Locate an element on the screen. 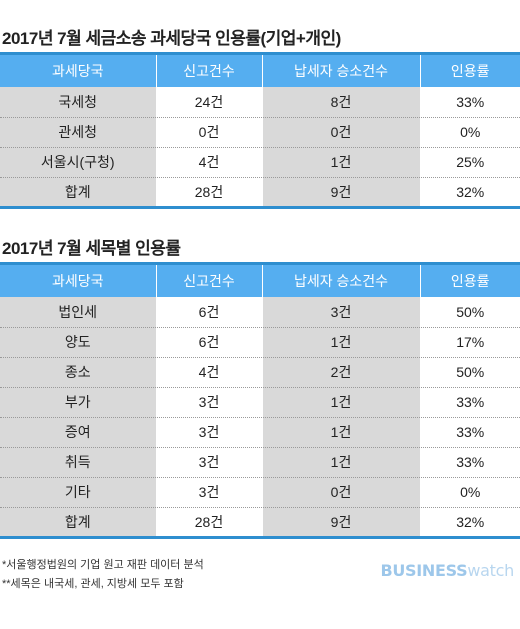 This screenshot has height=629, width=520. businesswatch-logo: BUSINESSwatch is located at coordinates (447, 570).